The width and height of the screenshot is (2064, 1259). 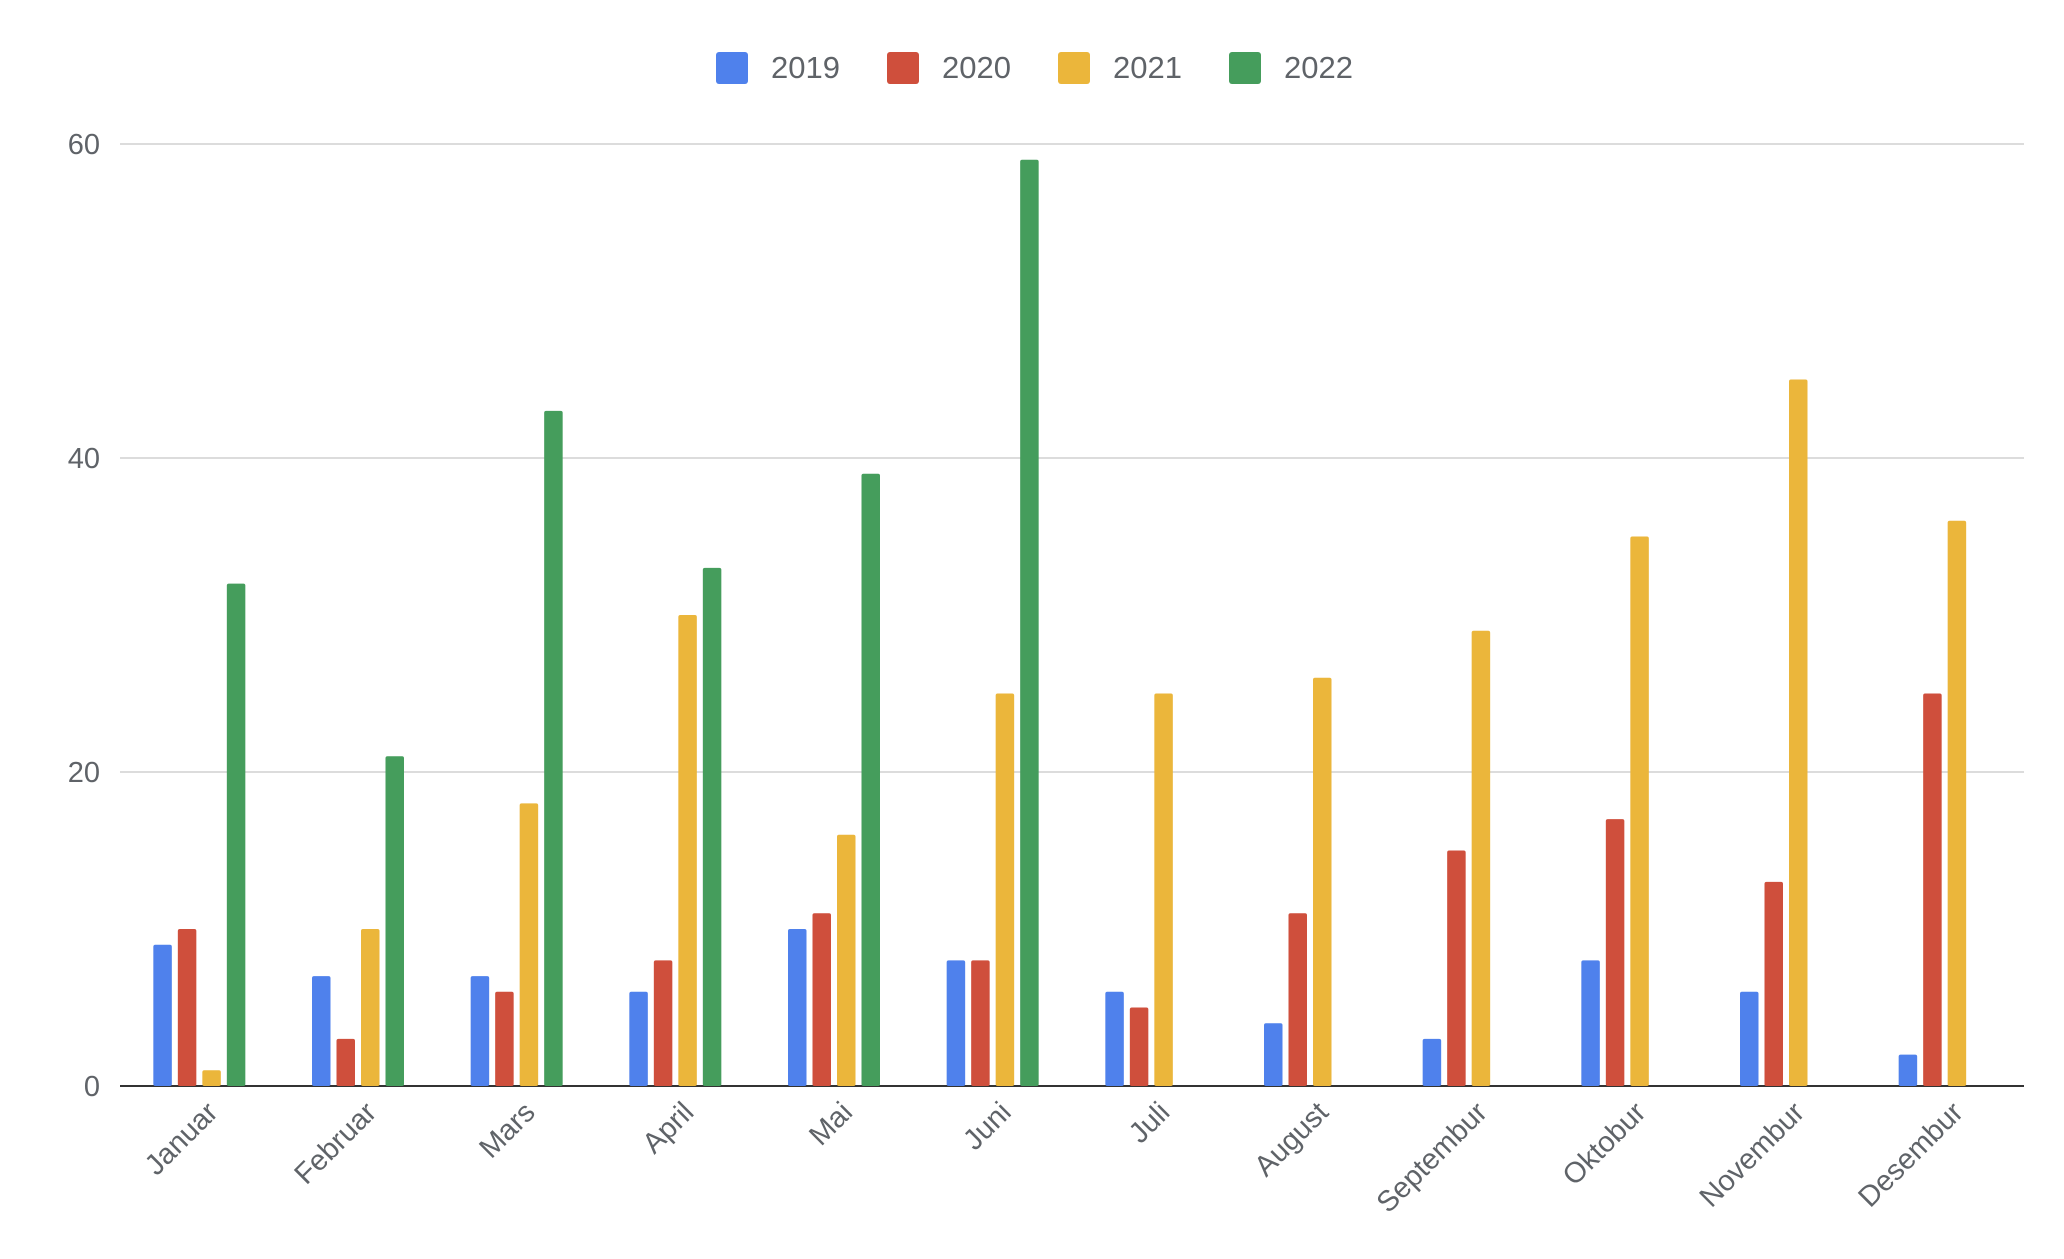 I want to click on legend-label: 2019, so click(x=805, y=67).